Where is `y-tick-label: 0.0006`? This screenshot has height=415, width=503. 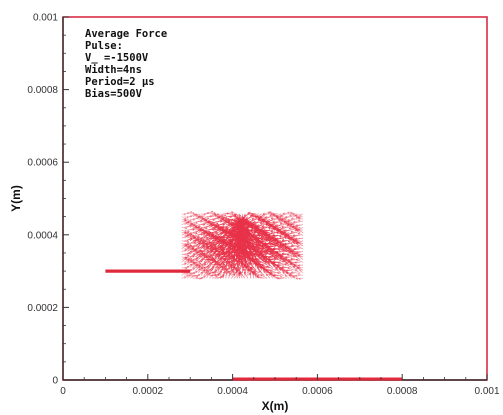
y-tick-label: 0.0006 is located at coordinates (42, 163).